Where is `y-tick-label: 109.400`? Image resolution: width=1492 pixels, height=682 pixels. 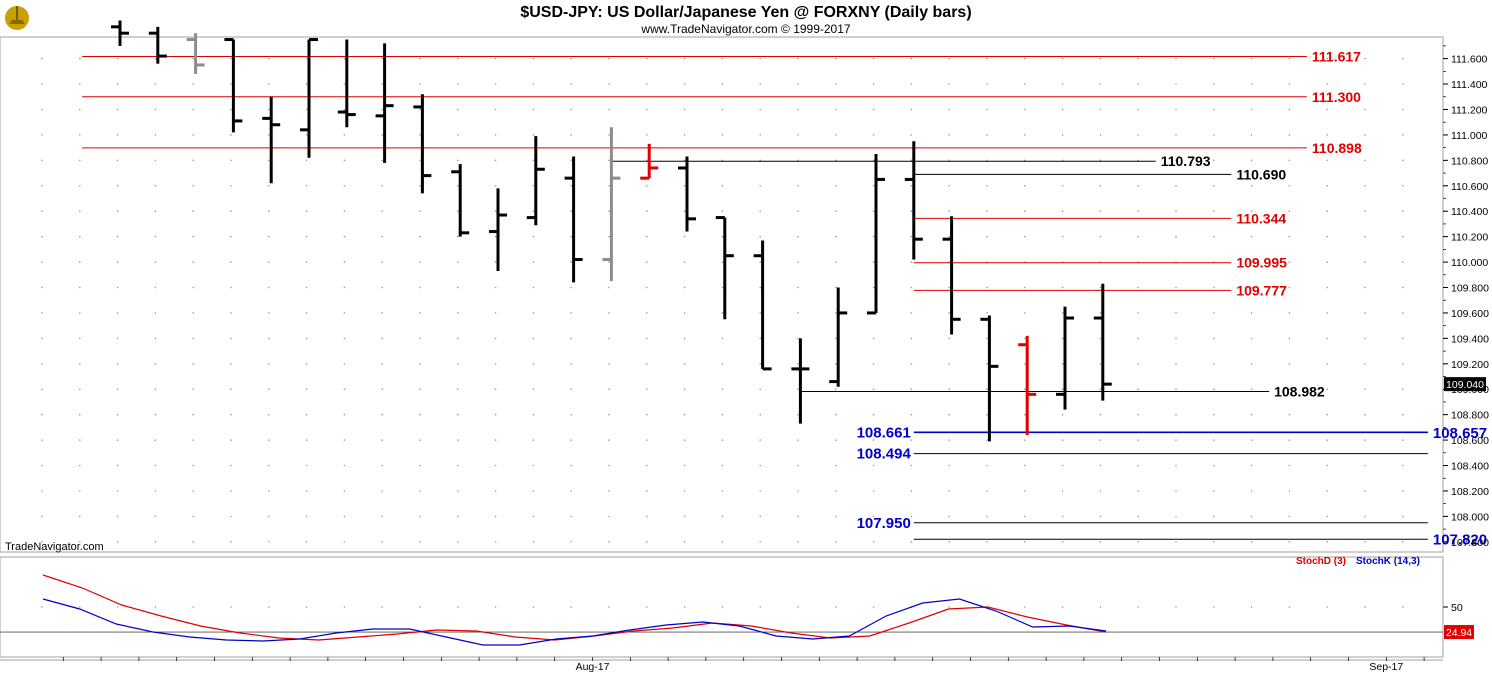
y-tick-label: 109.400 is located at coordinates (1470, 339).